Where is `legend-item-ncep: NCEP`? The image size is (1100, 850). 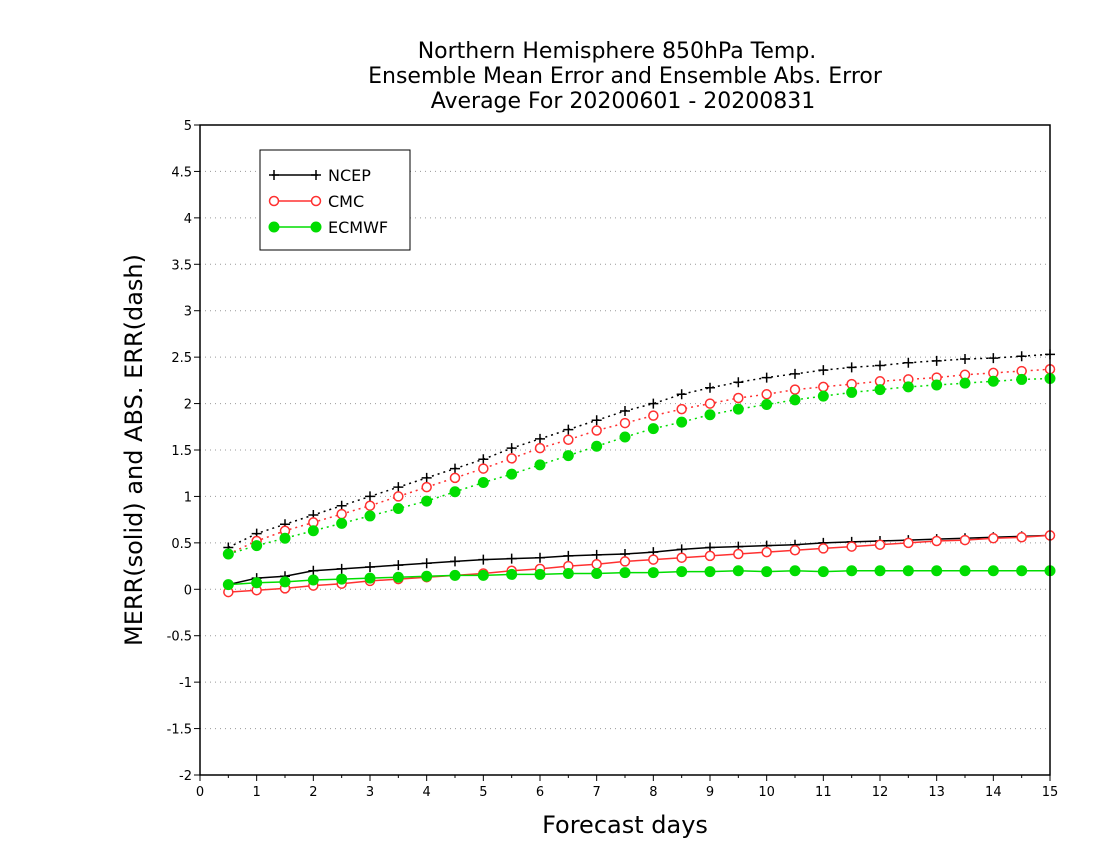 legend-item-ncep: NCEP is located at coordinates (320, 175).